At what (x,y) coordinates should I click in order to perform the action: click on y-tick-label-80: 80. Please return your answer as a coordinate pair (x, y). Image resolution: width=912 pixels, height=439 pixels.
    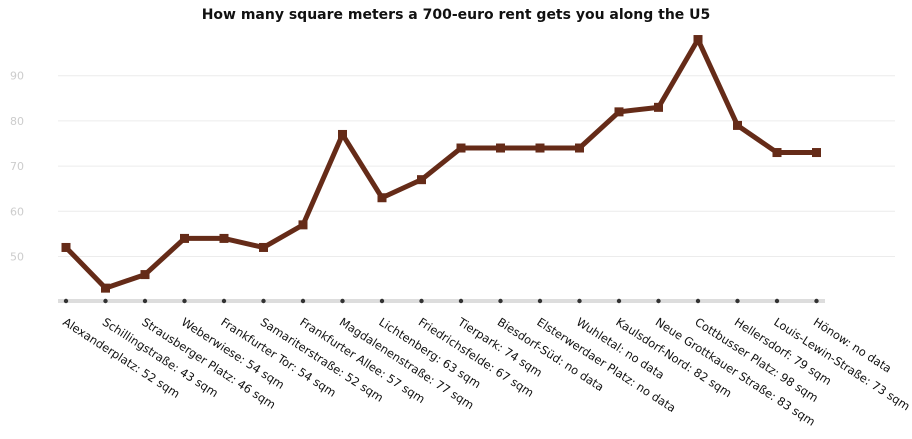
    Looking at the image, I should click on (17, 121).